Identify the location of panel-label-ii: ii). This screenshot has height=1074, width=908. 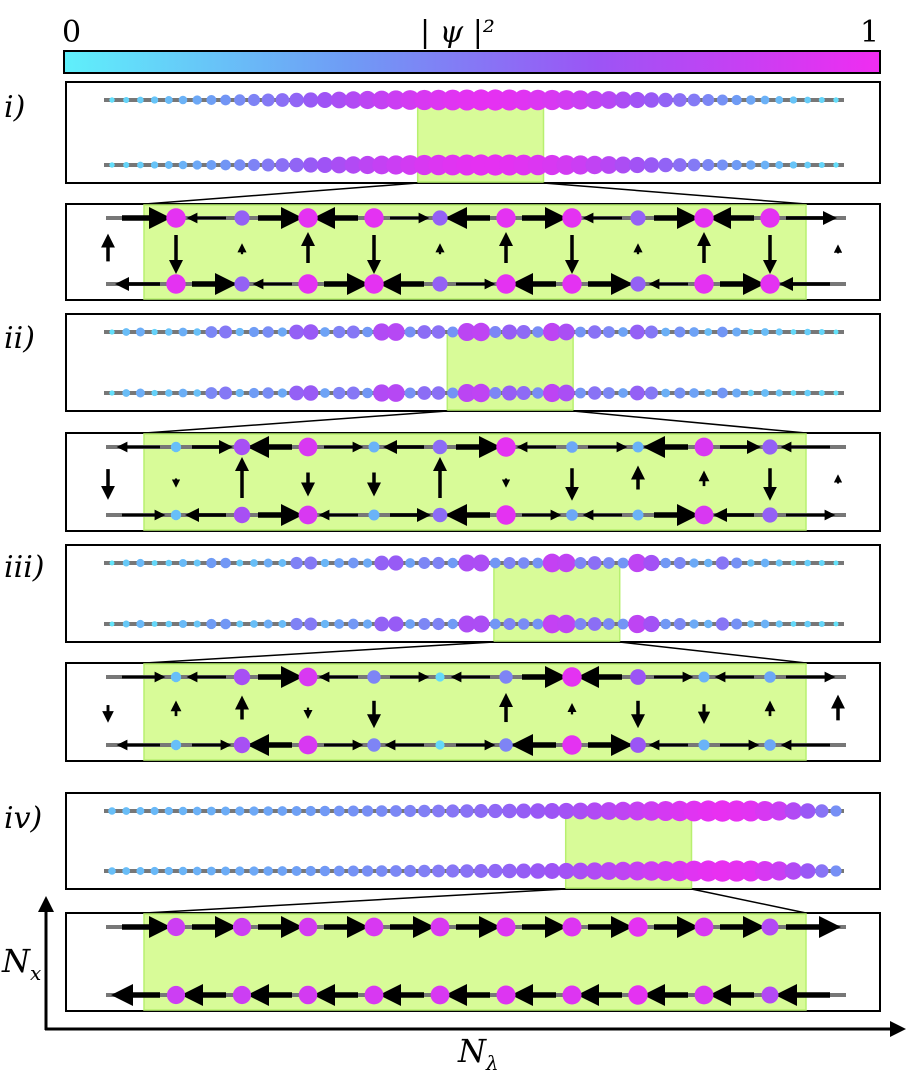
(19, 338).